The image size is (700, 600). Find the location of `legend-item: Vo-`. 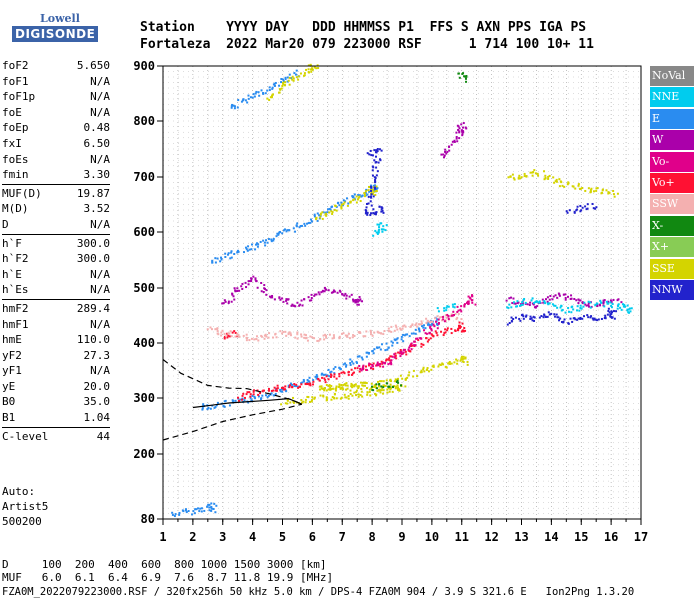

legend-item: Vo- is located at coordinates (672, 161).